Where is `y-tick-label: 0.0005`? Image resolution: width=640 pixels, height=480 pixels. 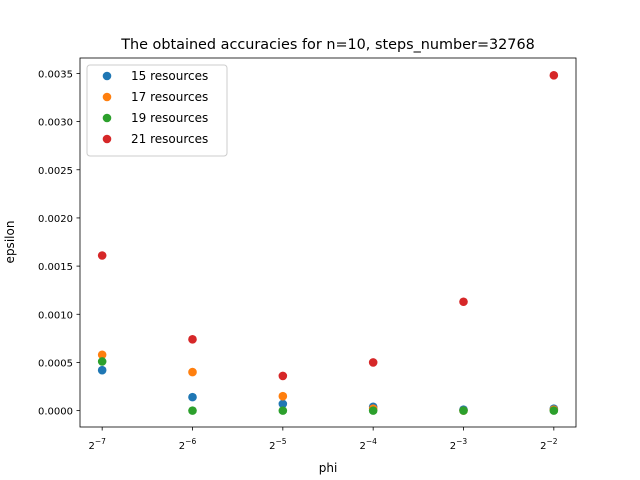 y-tick-label: 0.0005 is located at coordinates (55, 363).